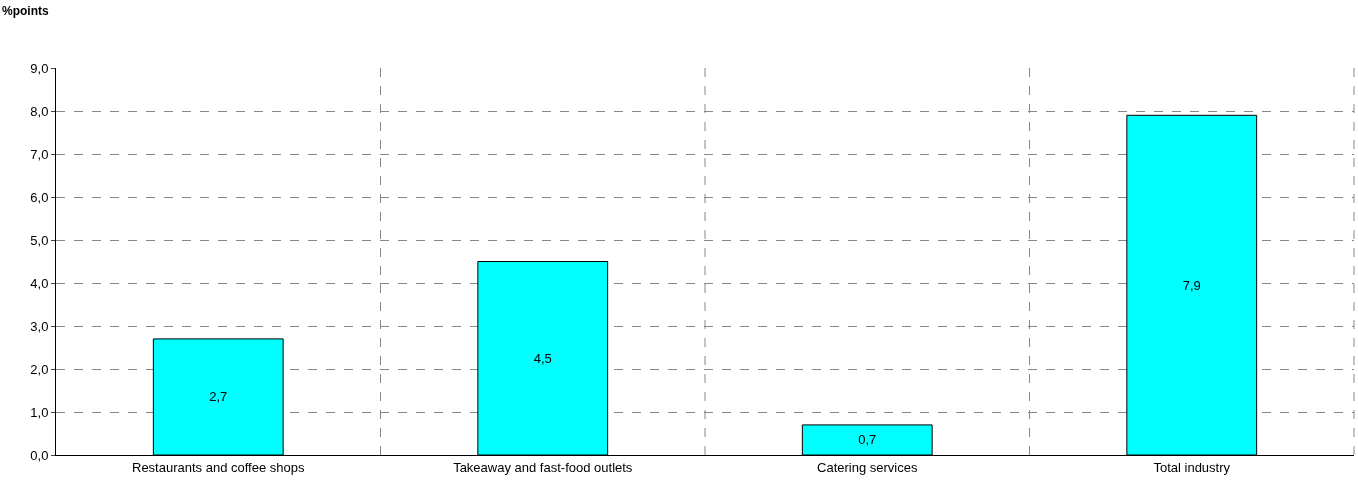  Describe the element at coordinates (39, 369) in the screenshot. I see `y-tick-label: 2,0` at that location.